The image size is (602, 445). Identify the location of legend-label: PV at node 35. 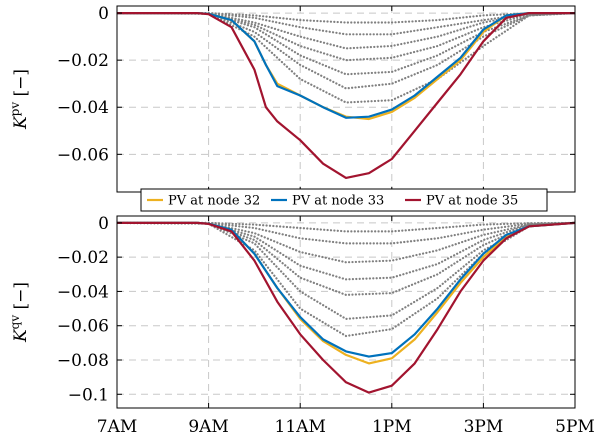
(472, 201).